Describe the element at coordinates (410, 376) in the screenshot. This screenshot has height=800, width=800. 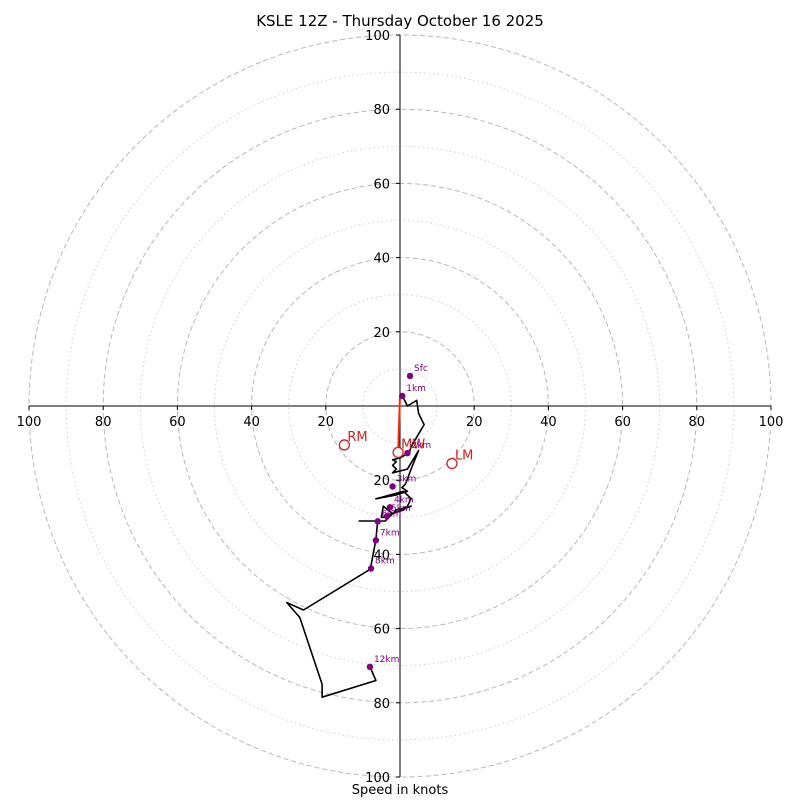
I see `height-marker-sfc` at that location.